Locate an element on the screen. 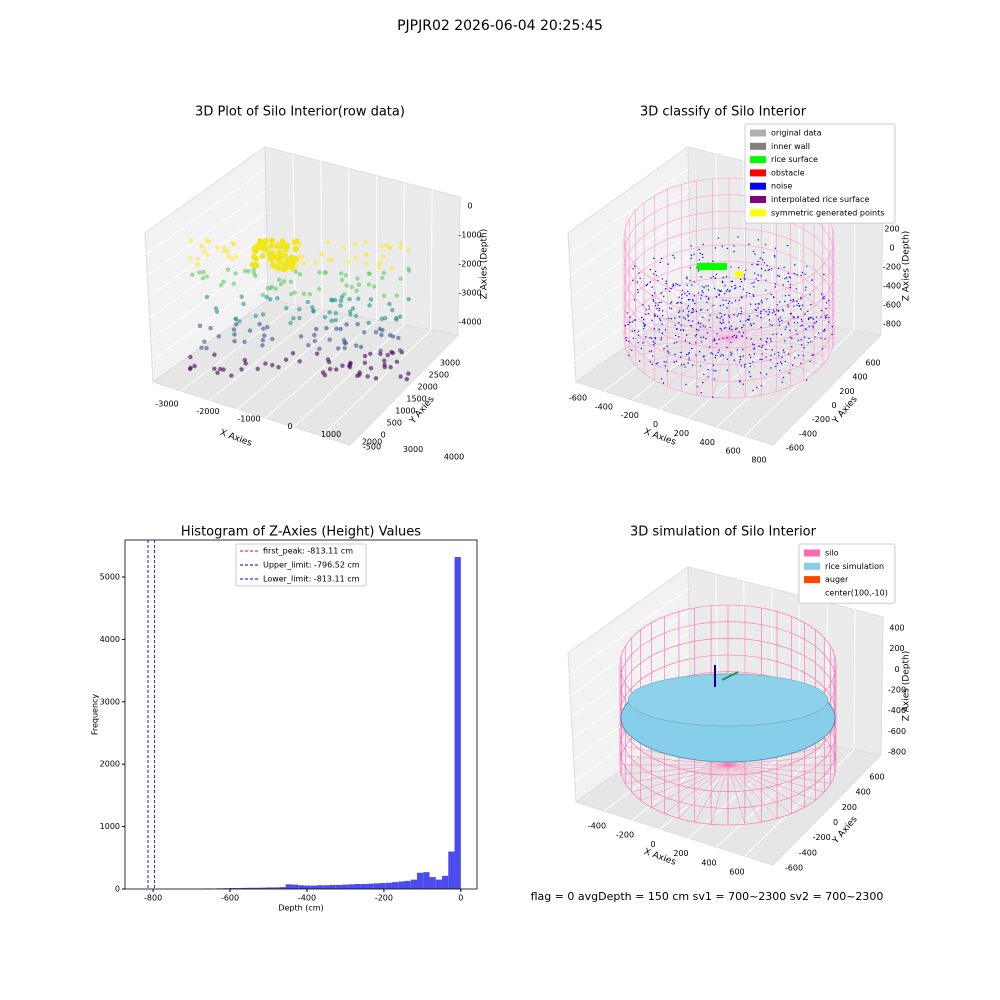  z-tick-label: -1000 is located at coordinates (469, 235).